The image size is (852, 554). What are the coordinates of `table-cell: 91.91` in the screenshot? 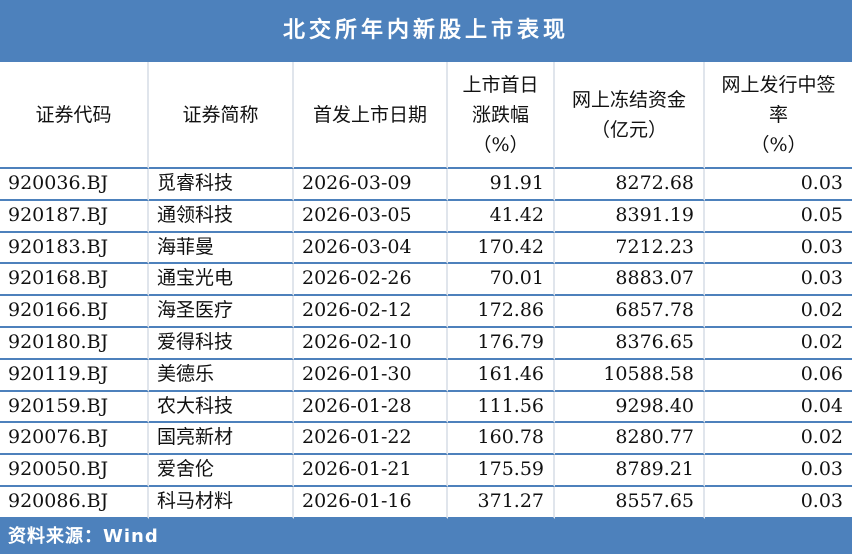 It's located at (501, 185).